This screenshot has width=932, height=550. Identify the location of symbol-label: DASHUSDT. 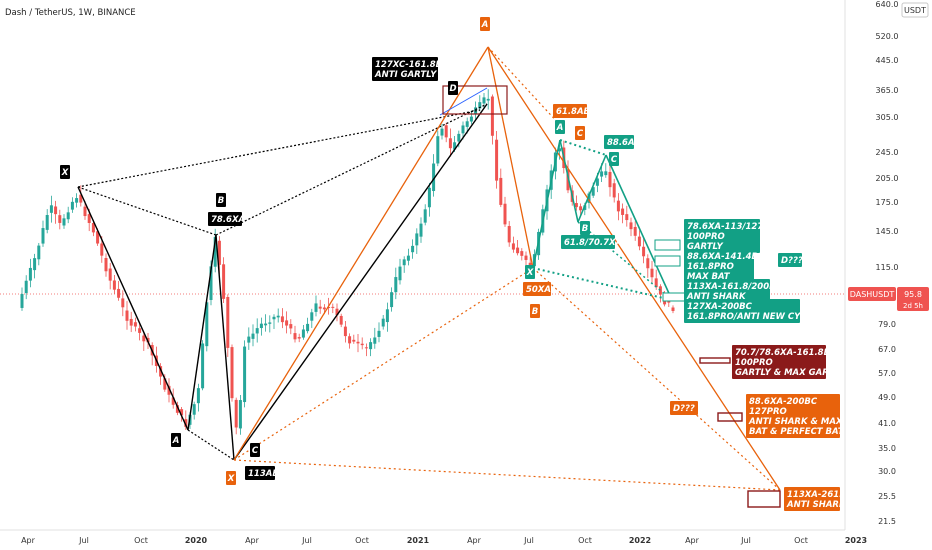
(872, 294).